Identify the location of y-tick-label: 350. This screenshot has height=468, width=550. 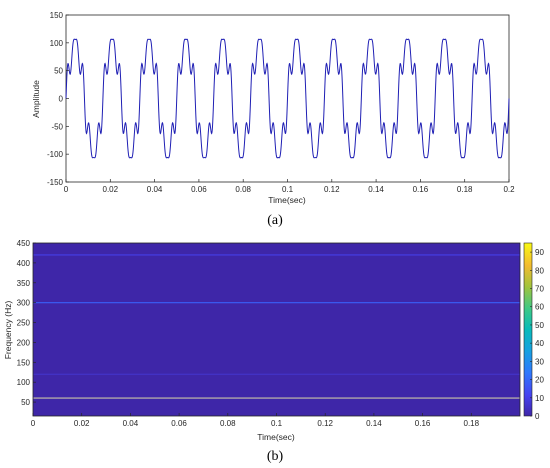
(24, 283).